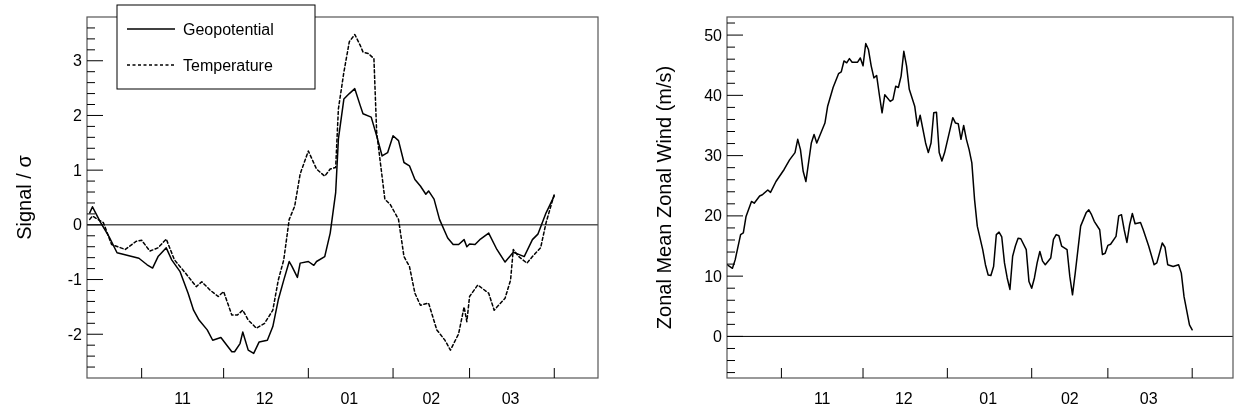 The height and width of the screenshot is (412, 1236). I want to click on y-tick-label: 3, so click(78, 61).